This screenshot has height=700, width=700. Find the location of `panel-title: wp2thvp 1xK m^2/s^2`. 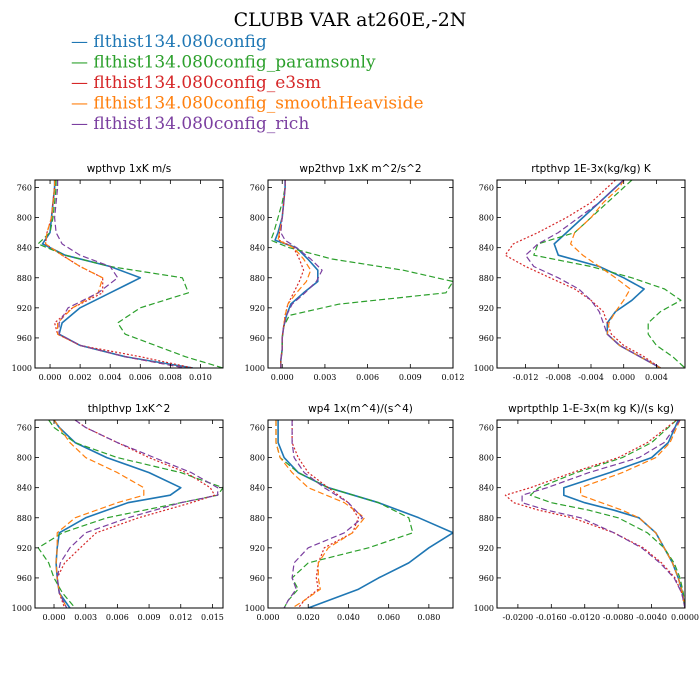

panel-title: wp2thvp 1xK m^2/s^2 is located at coordinates (360, 169).